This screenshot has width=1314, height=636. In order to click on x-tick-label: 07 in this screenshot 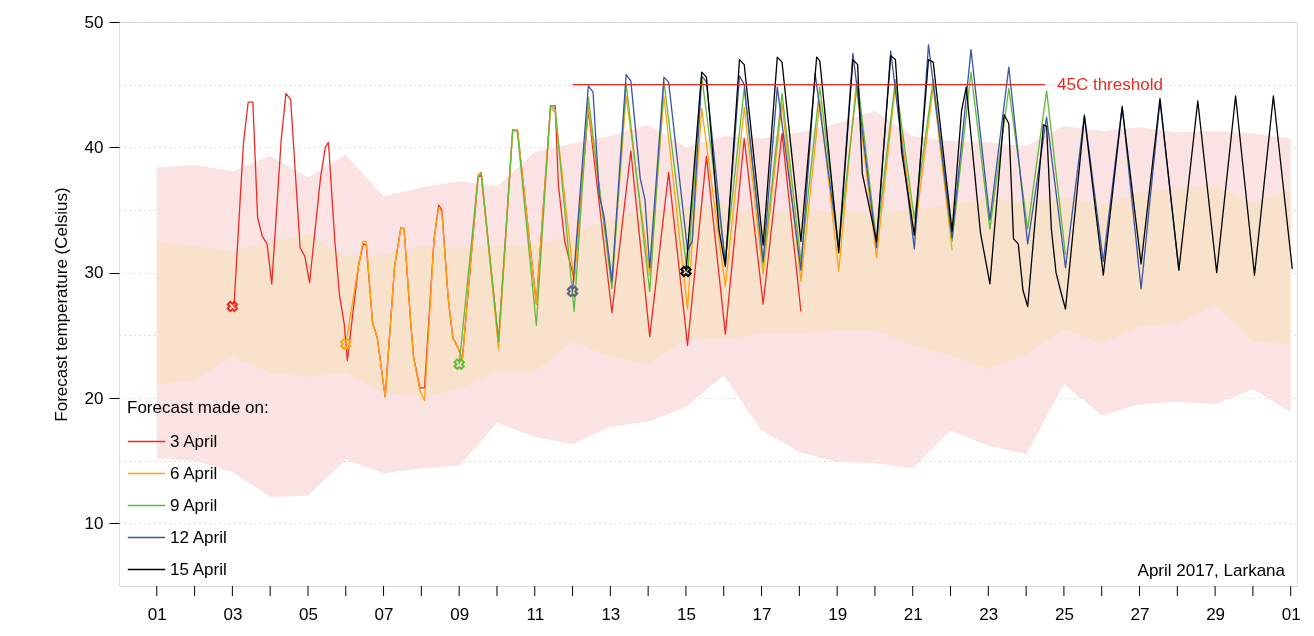, I will do `click(384, 614)`.